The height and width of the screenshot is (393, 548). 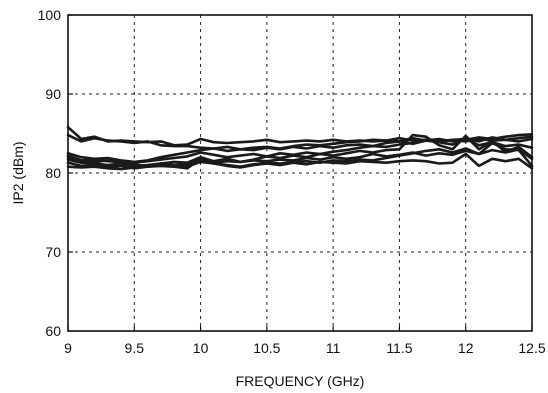 What do you see at coordinates (399, 348) in the screenshot?
I see `x-tick-label-5: 11.5` at bounding box center [399, 348].